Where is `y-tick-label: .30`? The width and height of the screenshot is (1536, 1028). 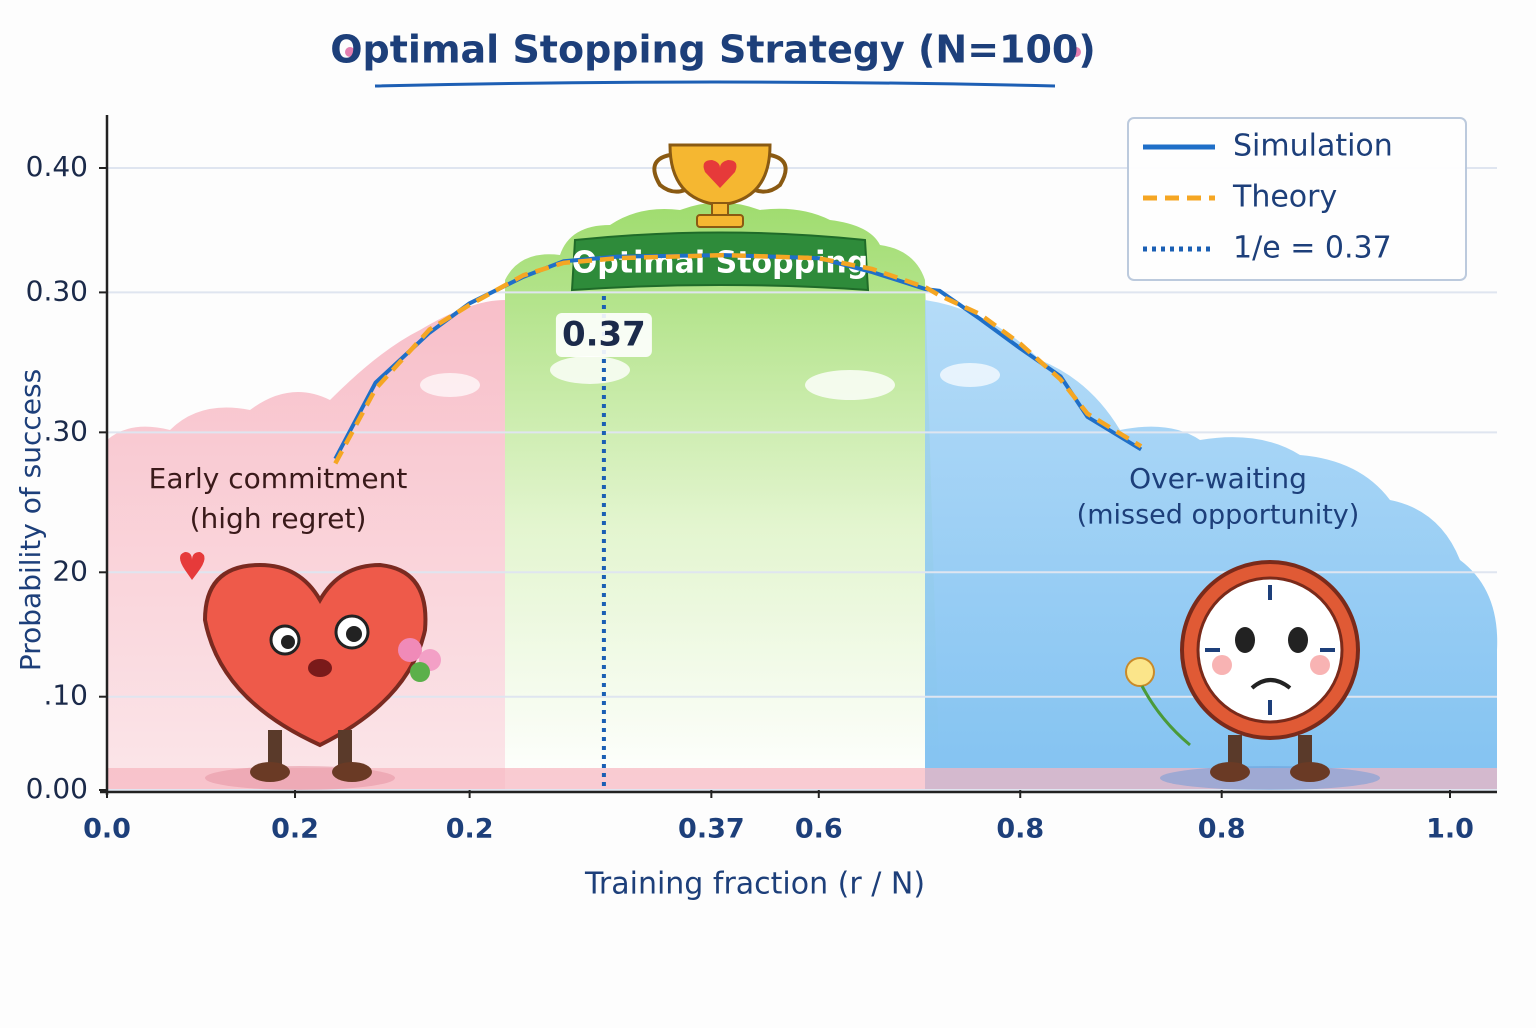
y-tick-label: .30 is located at coordinates (65, 430).